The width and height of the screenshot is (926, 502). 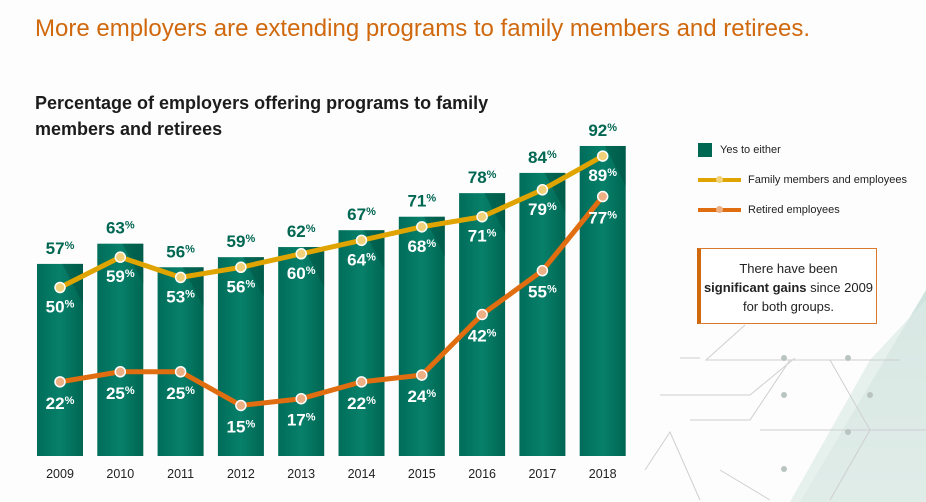 What do you see at coordinates (241, 474) in the screenshot?
I see `x-tick-label: 2012` at bounding box center [241, 474].